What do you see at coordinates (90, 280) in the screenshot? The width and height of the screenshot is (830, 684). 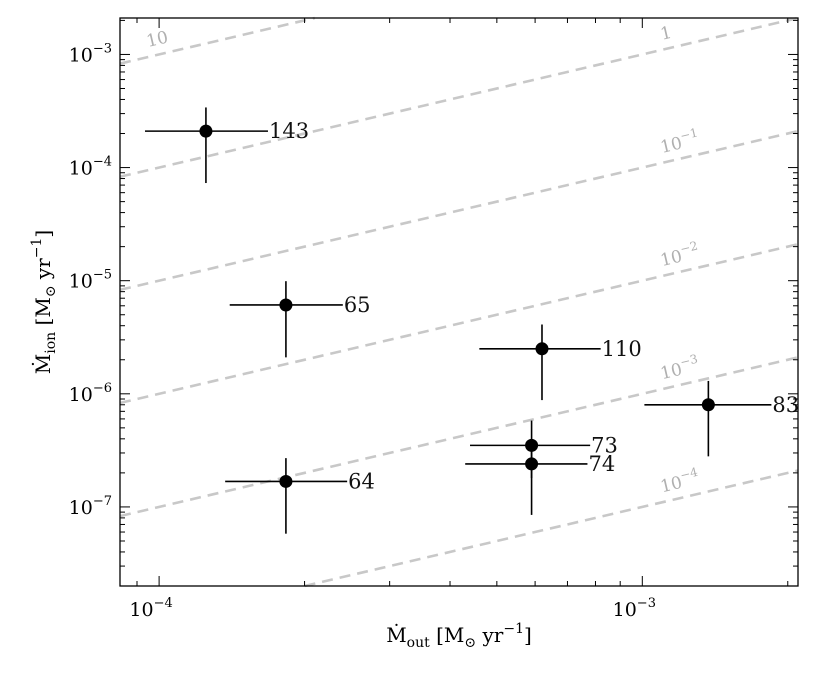 I see `y-tick-label-5: 10⁻⁵` at bounding box center [90, 280].